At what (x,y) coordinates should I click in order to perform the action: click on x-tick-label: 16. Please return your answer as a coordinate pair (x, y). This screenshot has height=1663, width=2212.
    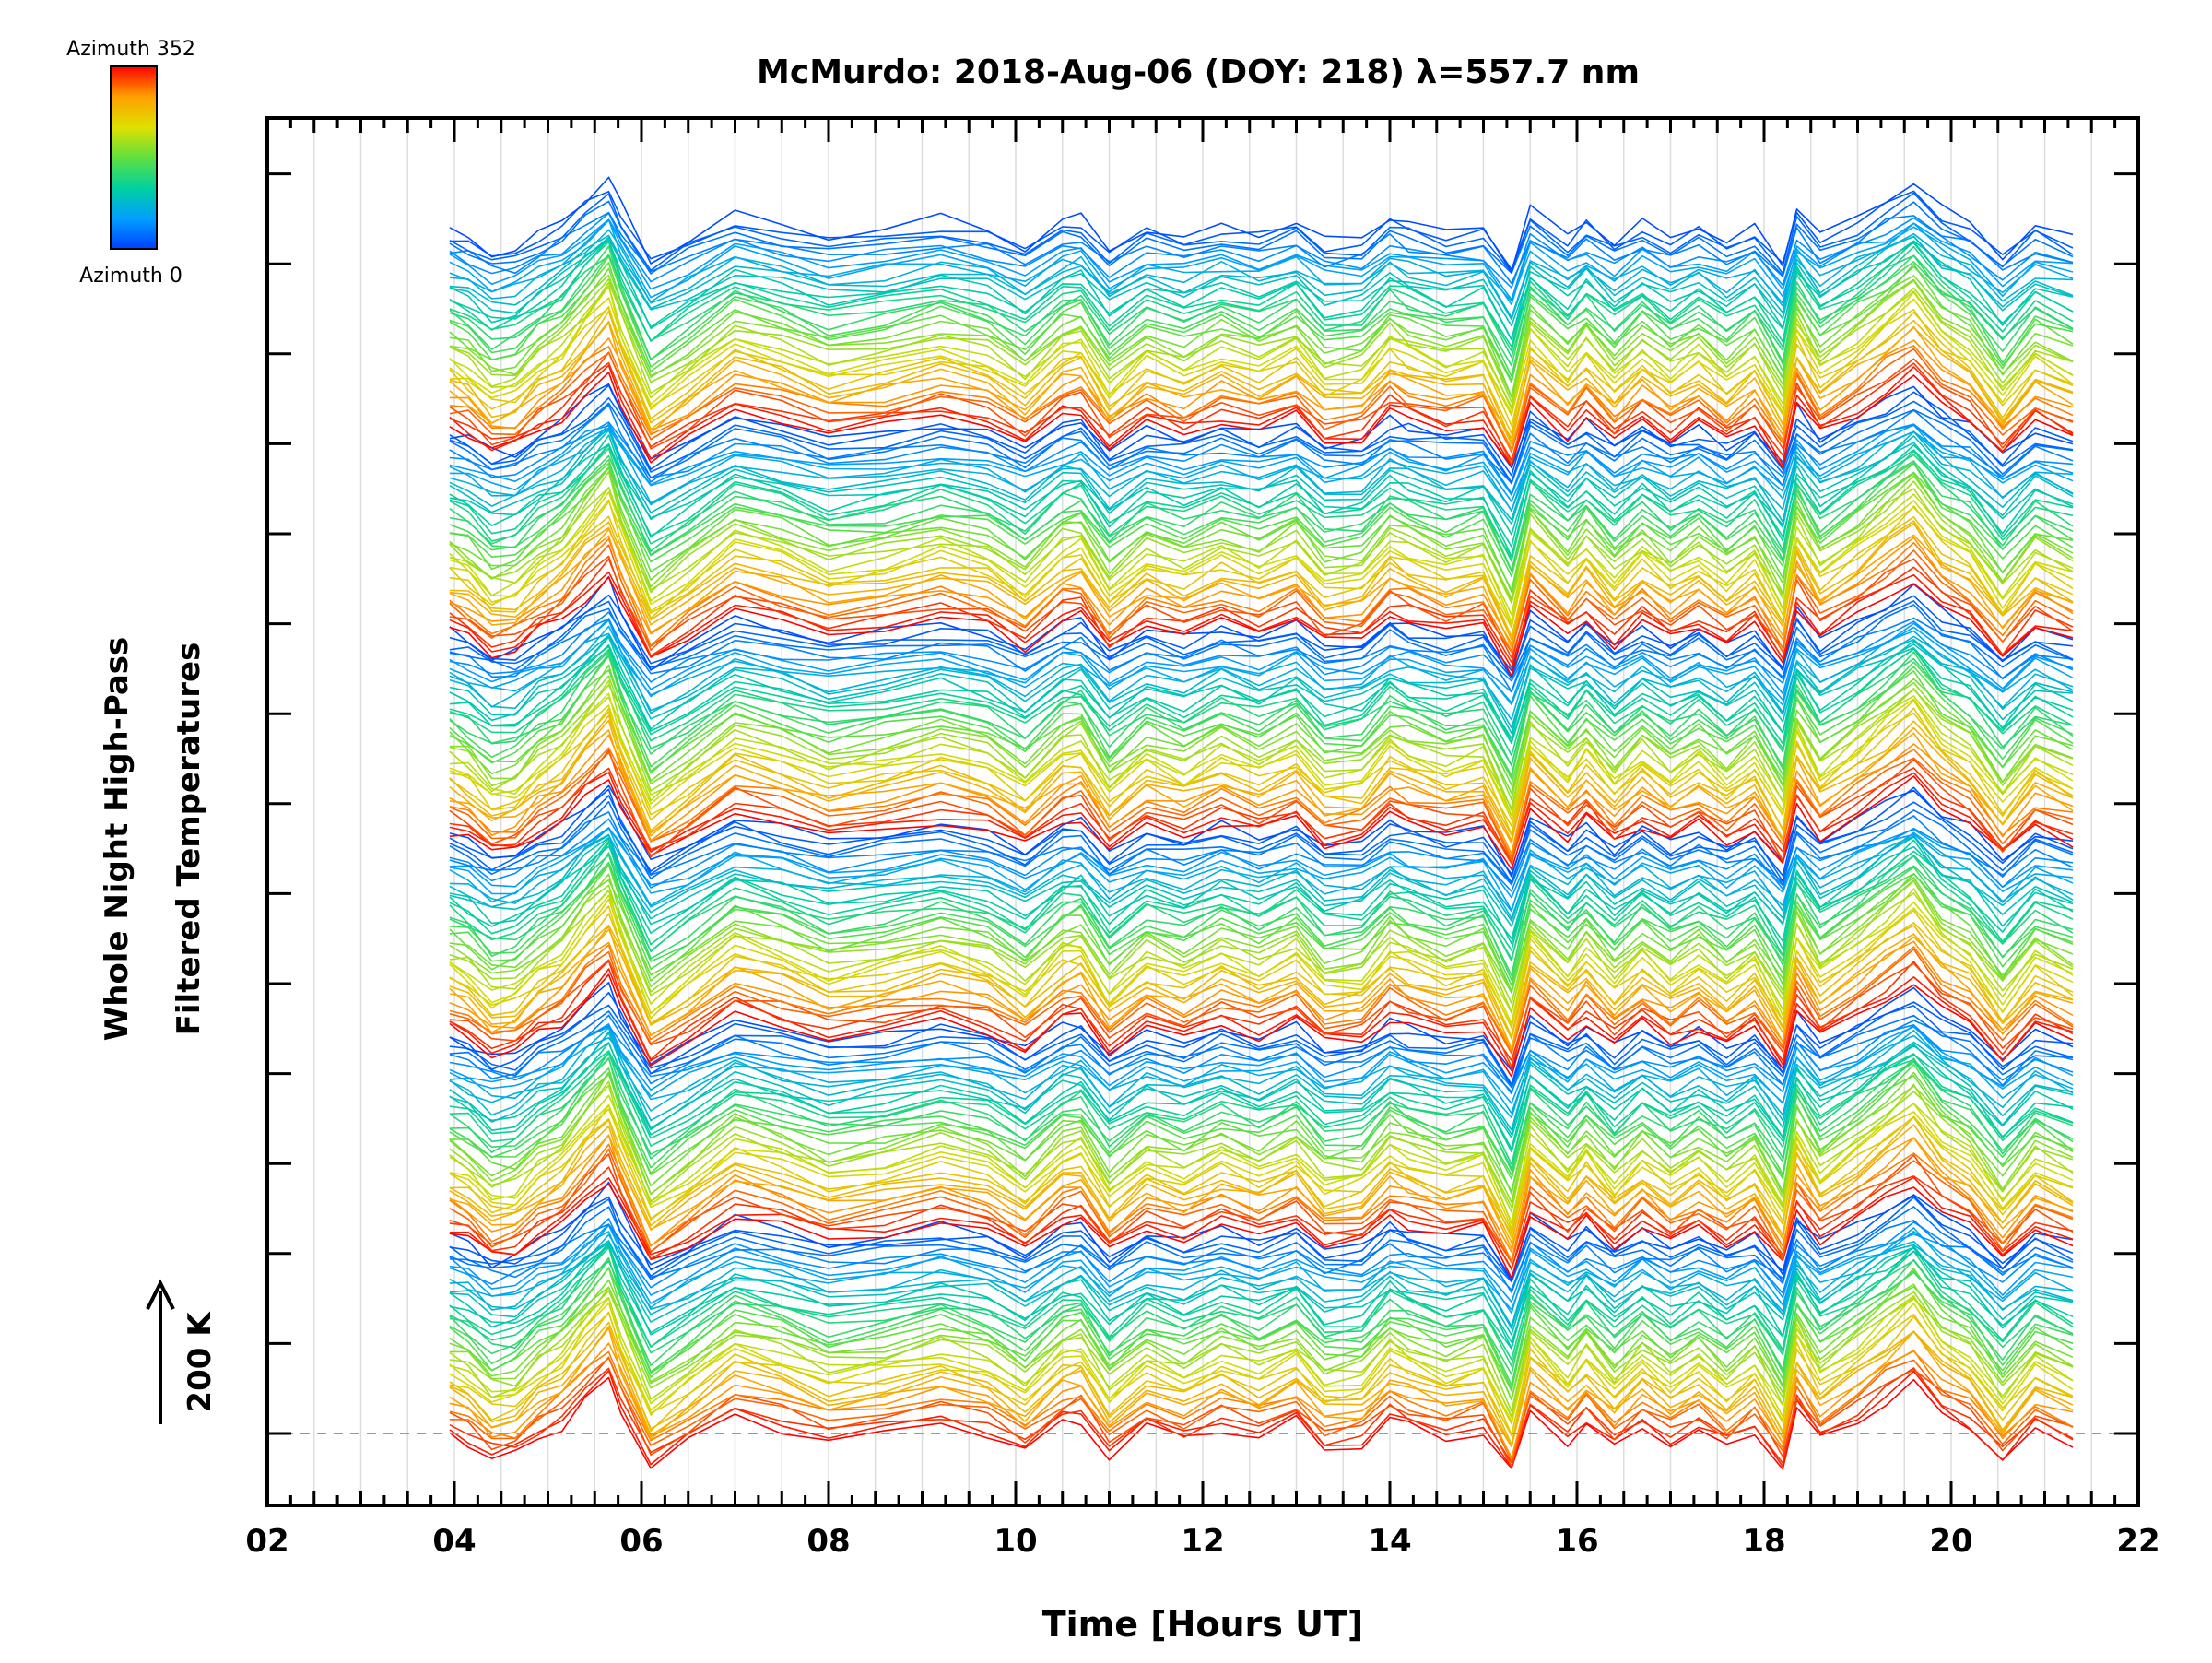
    Looking at the image, I should click on (1576, 1541).